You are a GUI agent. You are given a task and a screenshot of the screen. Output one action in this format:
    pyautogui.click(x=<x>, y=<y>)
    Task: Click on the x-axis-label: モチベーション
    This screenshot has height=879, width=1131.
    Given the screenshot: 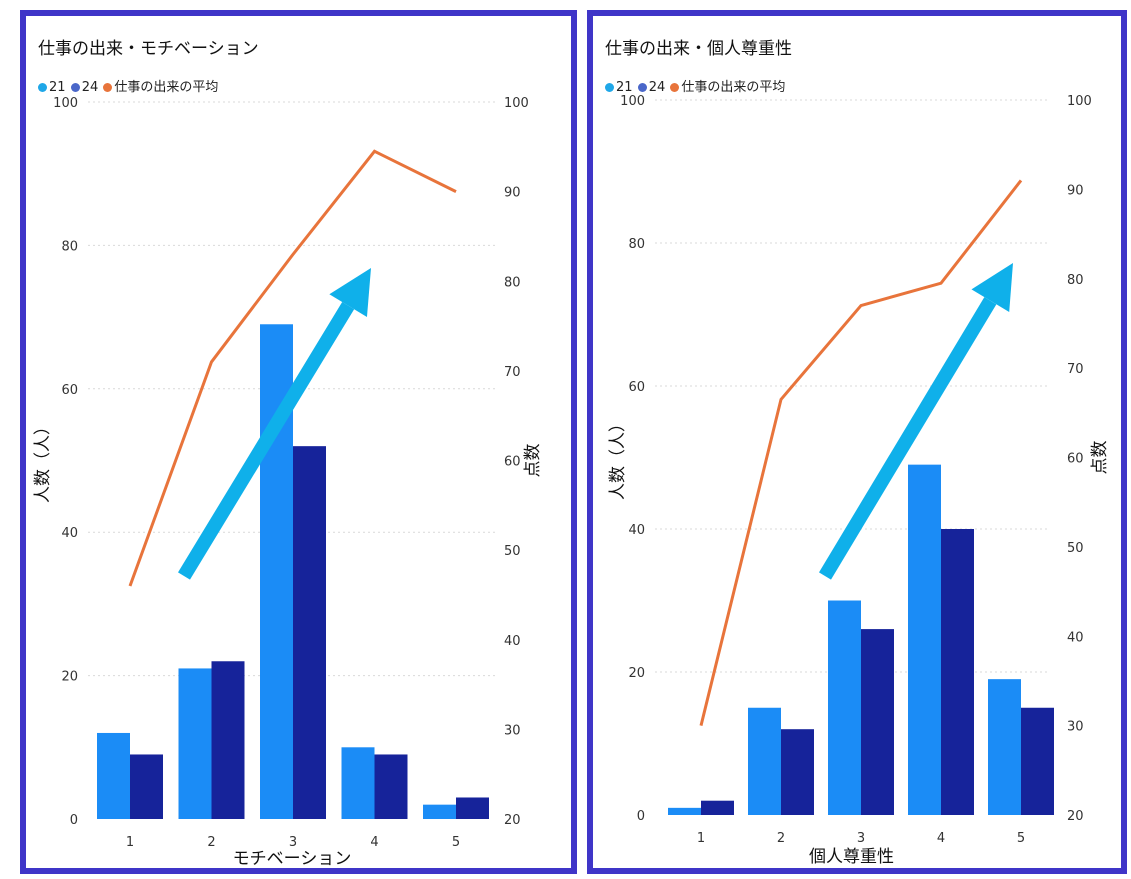 What is the action you would take?
    pyautogui.click(x=292, y=858)
    